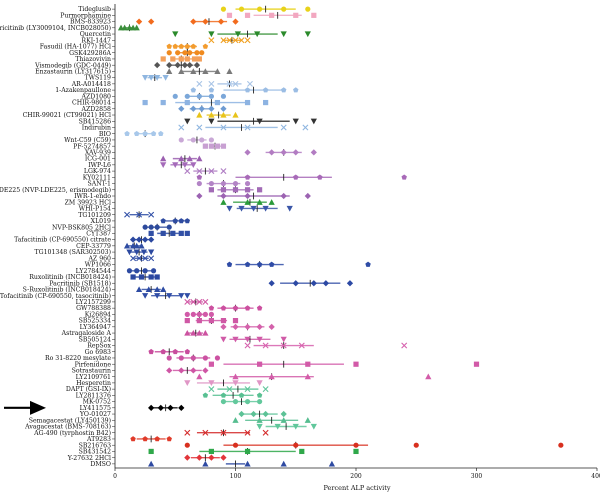 This screenshot has width=600, height=499. Describe the element at coordinates (95, 408) in the screenshot. I see `compound-label: LY411575` at that location.